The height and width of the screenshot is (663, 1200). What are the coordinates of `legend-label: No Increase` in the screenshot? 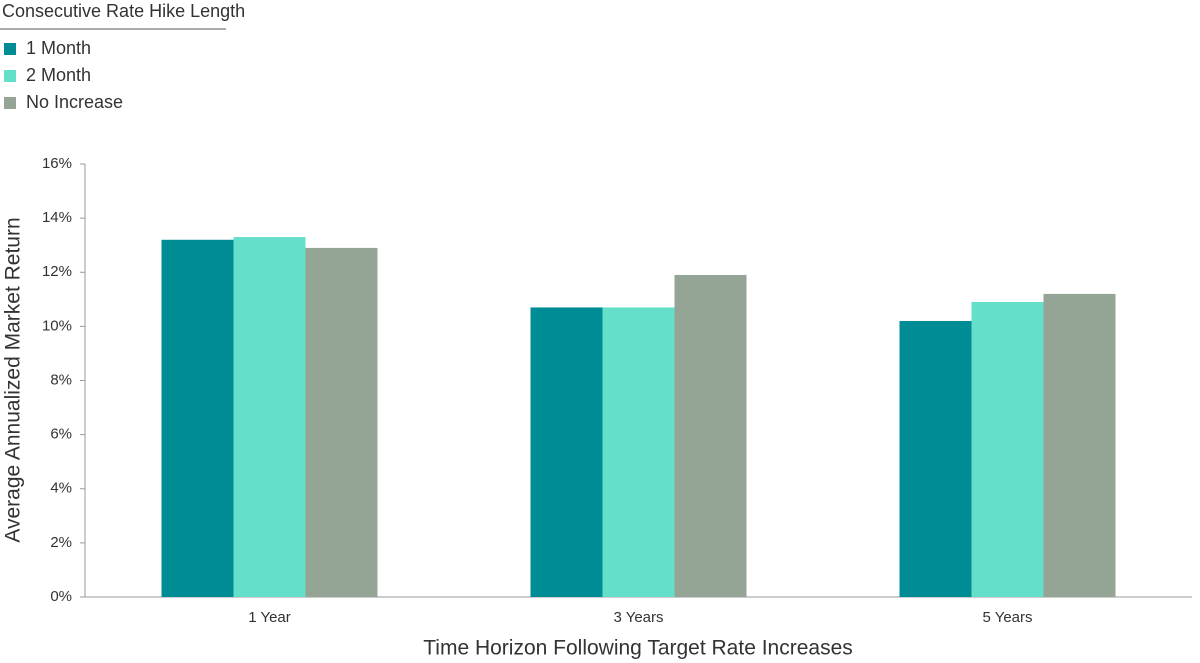 It's located at (74, 102).